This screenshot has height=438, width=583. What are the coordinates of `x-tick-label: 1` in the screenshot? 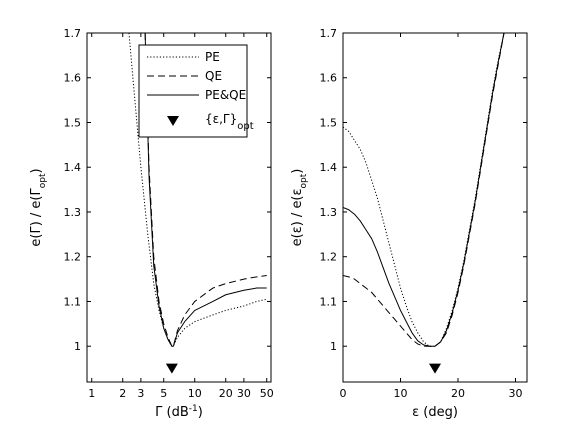 It's located at (91, 393).